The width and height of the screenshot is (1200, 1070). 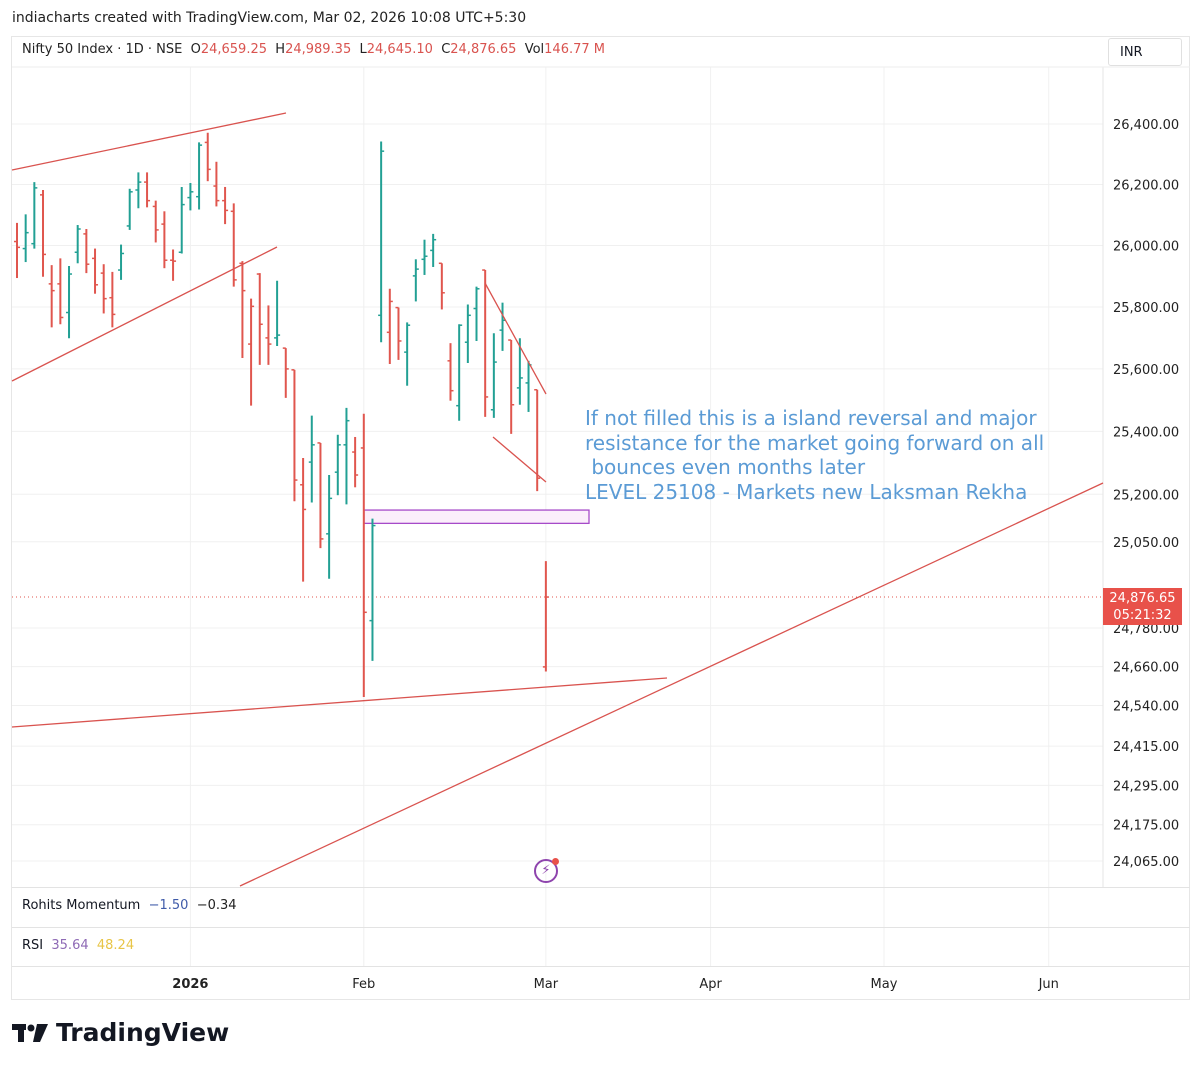 What do you see at coordinates (476, 517) in the screenshot?
I see `gap-zone-box` at bounding box center [476, 517].